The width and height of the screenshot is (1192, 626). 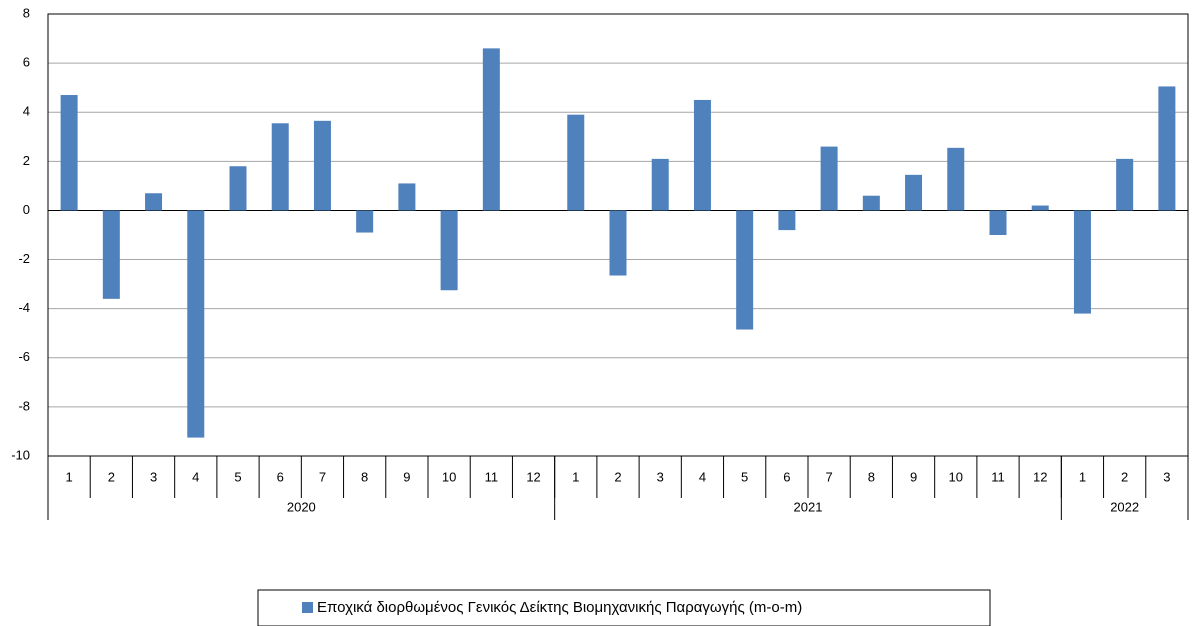 I want to click on y-tick-label: 0, so click(x=26, y=209).